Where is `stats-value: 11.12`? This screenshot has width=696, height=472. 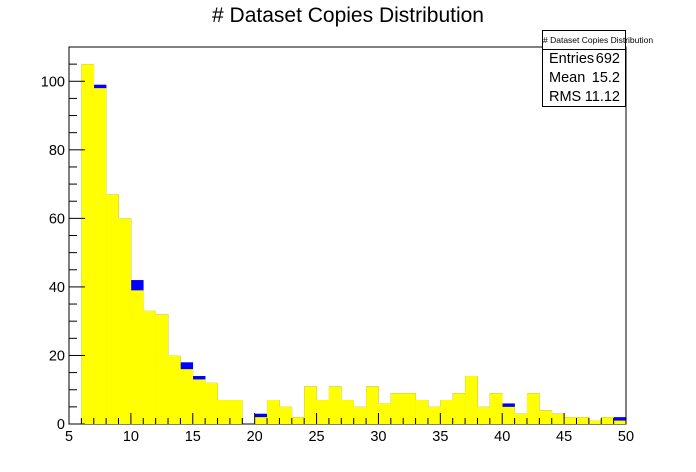
stats-value: 11.12 is located at coordinates (602, 97).